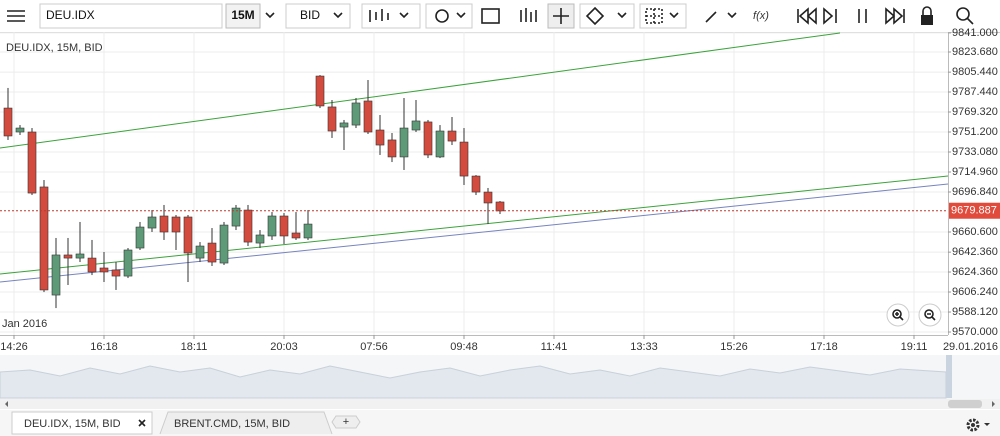 This screenshot has width=1000, height=436. I want to click on y-tick-label: 9570.000, so click(975, 332).